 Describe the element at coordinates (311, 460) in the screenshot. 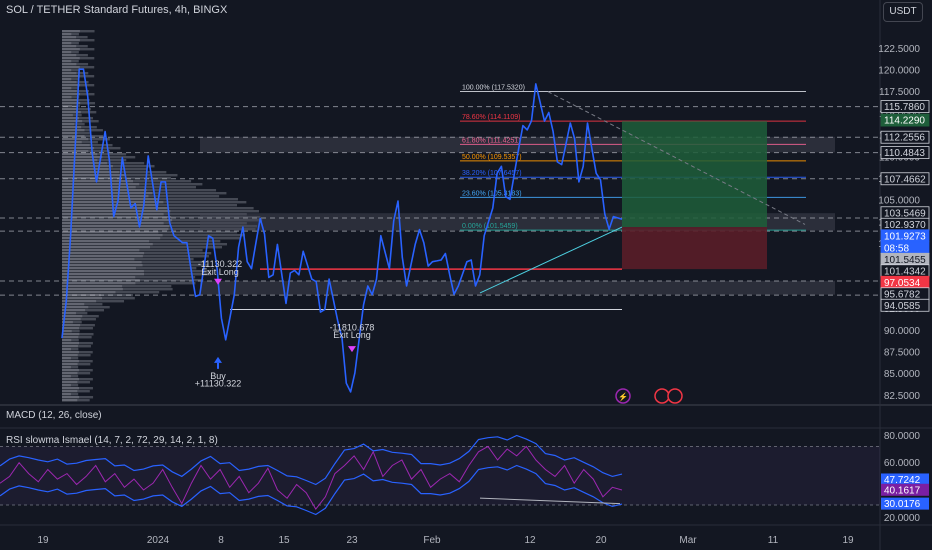

I see `rsi-upper-band` at that location.